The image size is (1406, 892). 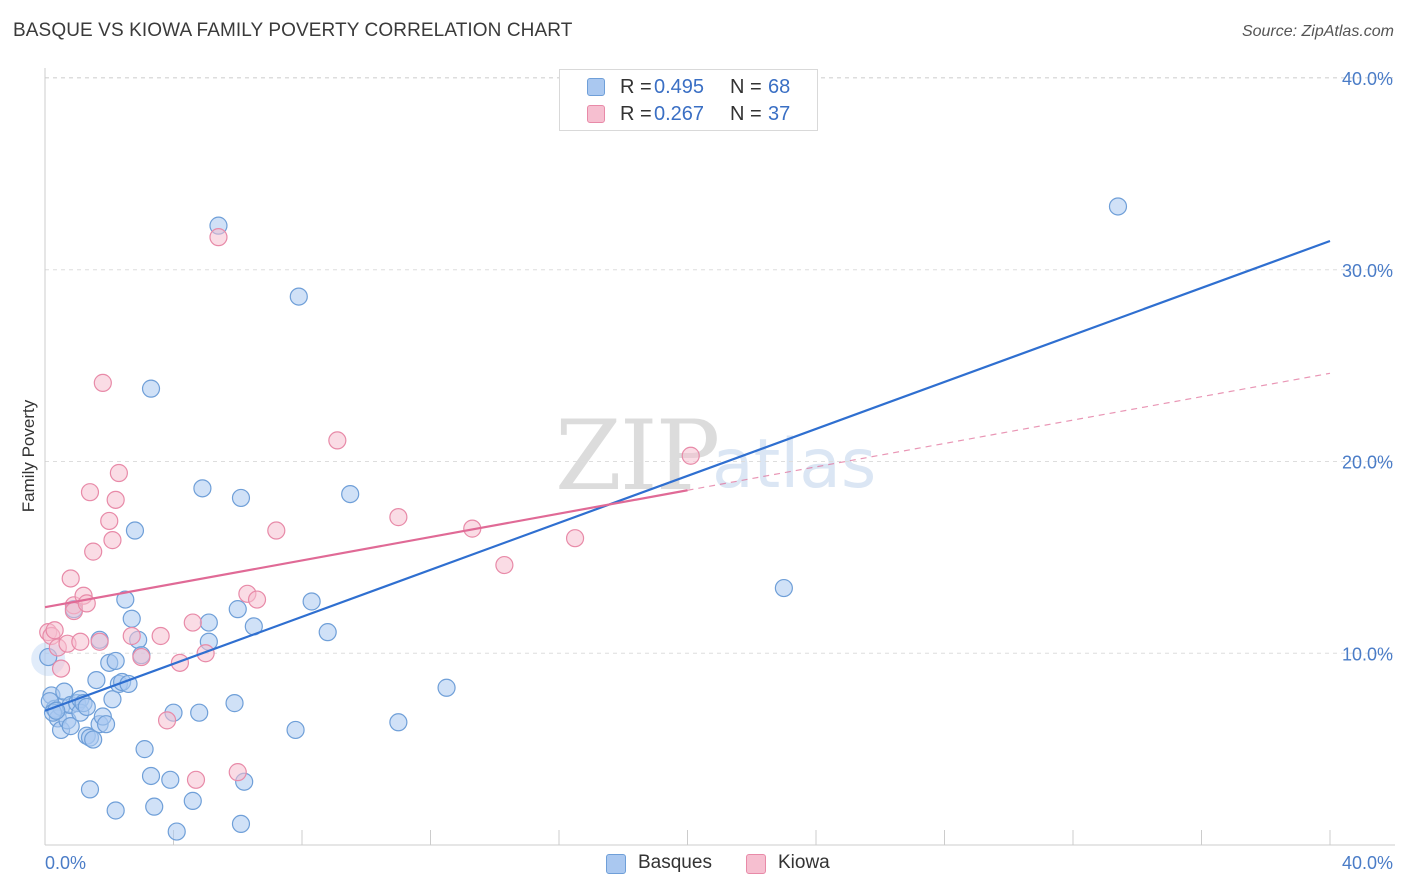 What do you see at coordinates (28, 455) in the screenshot?
I see `y-axis-title: Family Poverty` at bounding box center [28, 455].